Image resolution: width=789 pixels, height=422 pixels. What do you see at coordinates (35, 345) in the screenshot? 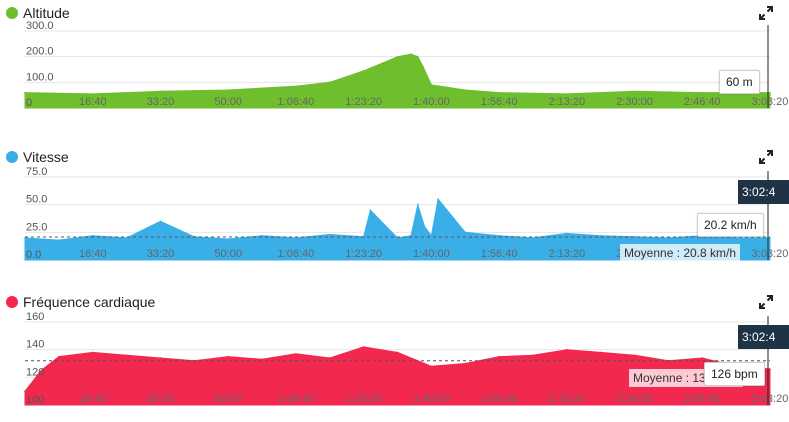
I see `y-tick-label: 140` at bounding box center [35, 345].